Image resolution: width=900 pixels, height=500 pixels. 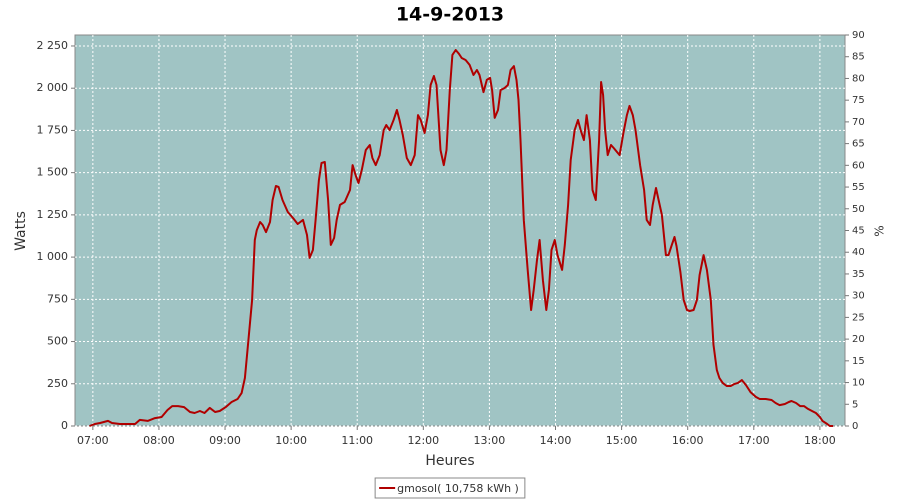 I want to click on x-tick-label: 12:00, so click(x=423, y=440).